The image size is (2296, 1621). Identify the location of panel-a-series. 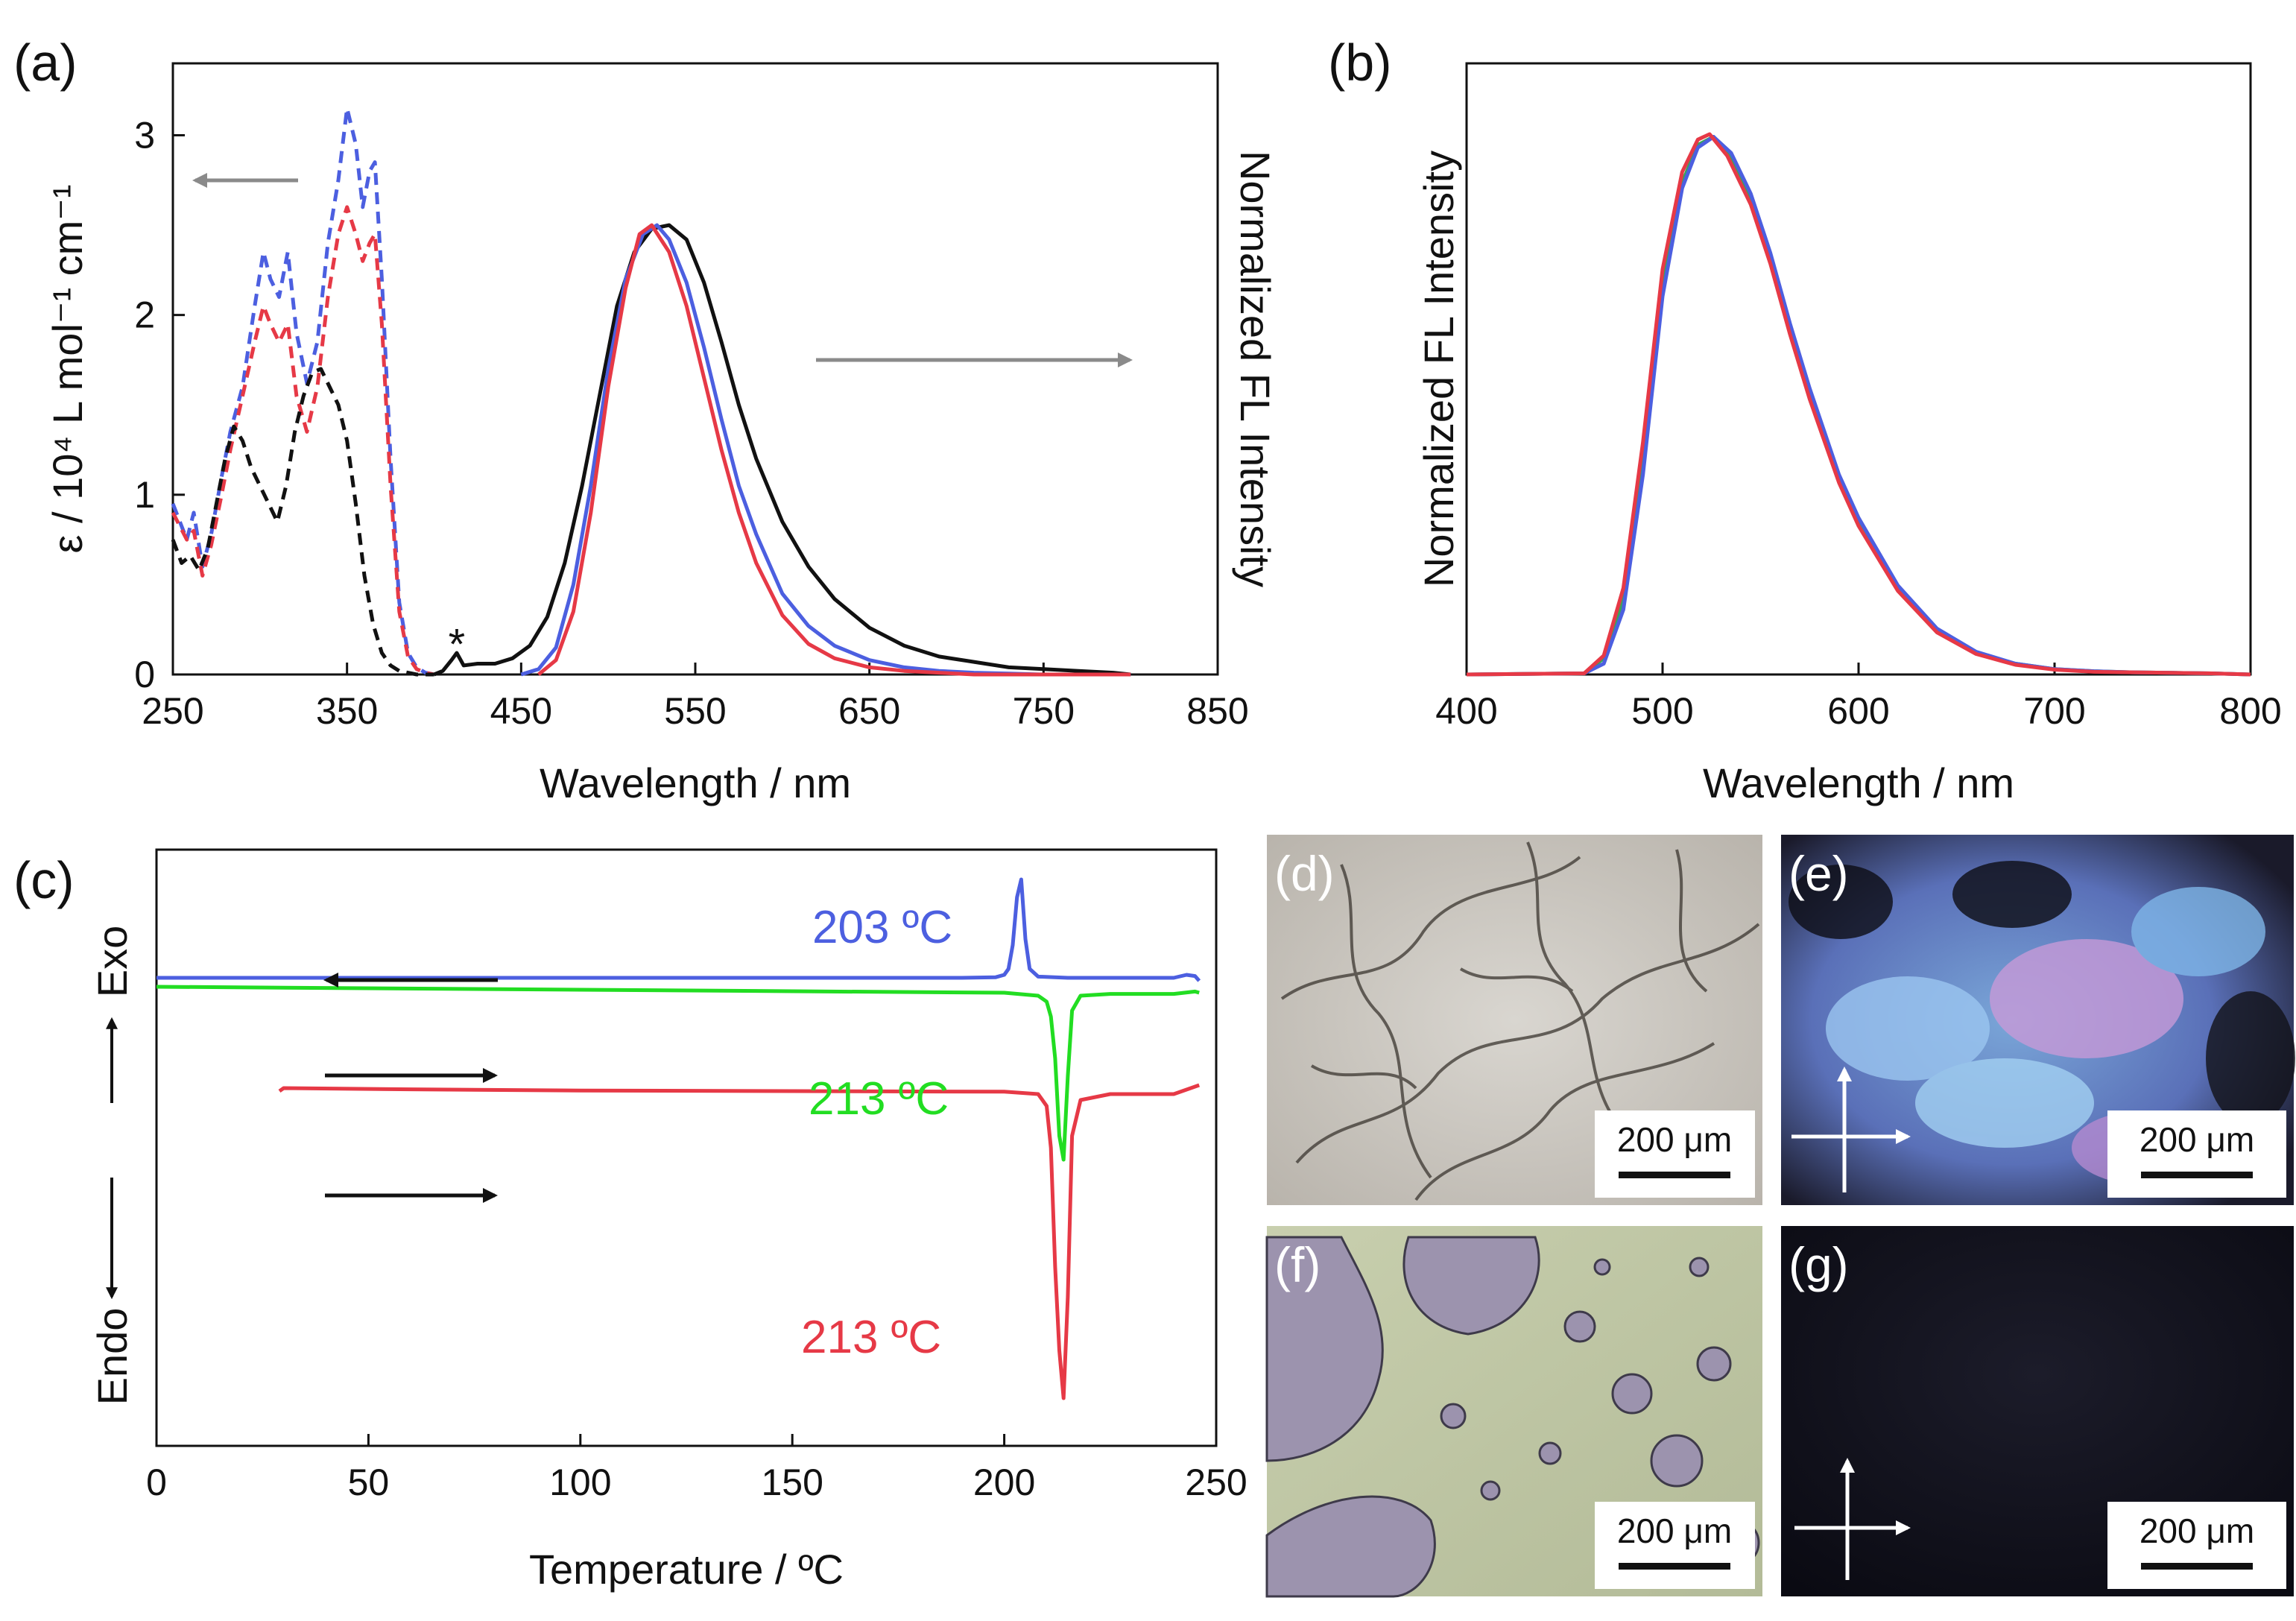
(651, 391).